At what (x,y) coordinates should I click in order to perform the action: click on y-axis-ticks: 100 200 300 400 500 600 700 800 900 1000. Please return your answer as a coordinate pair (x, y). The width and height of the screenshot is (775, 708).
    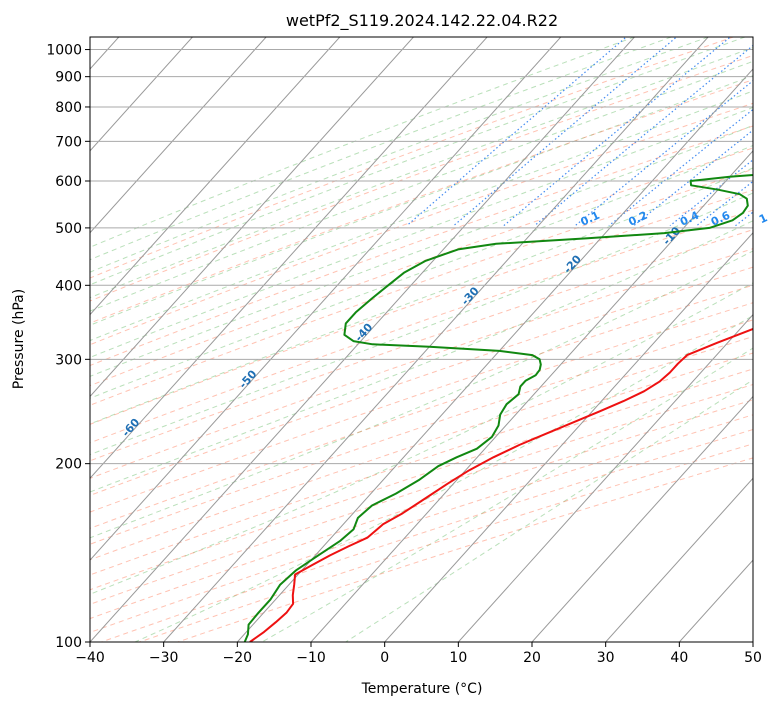
    Looking at the image, I should click on (68, 347).